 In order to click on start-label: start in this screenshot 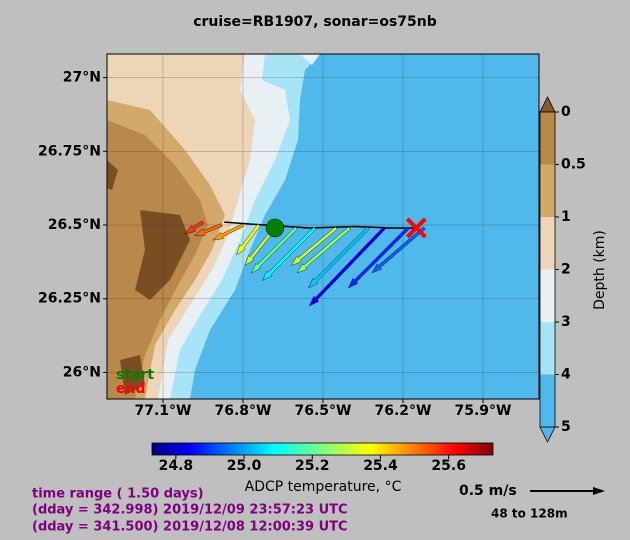, I will do `click(135, 375)`.